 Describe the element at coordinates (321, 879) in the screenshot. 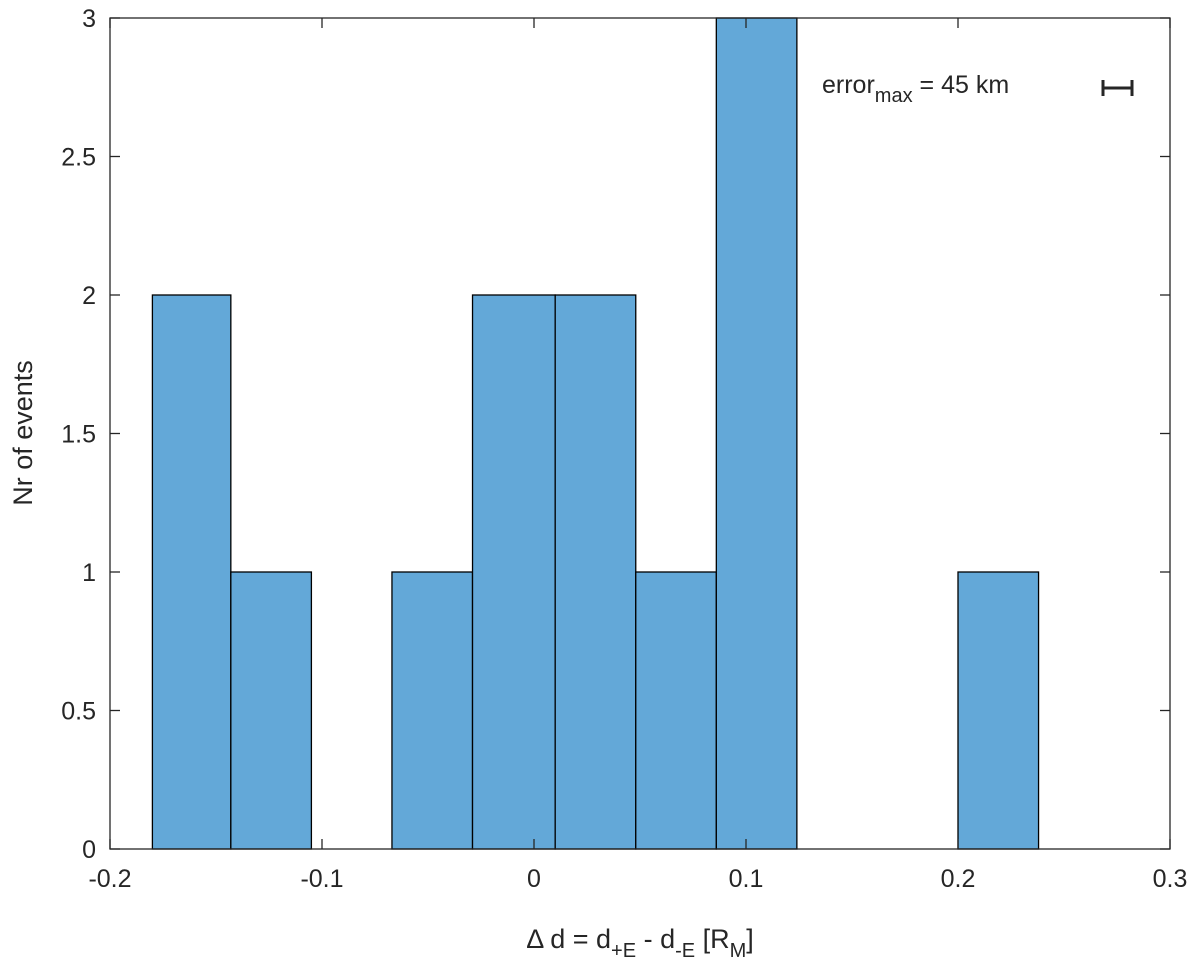

I see `x-tick-label: -0.1` at that location.